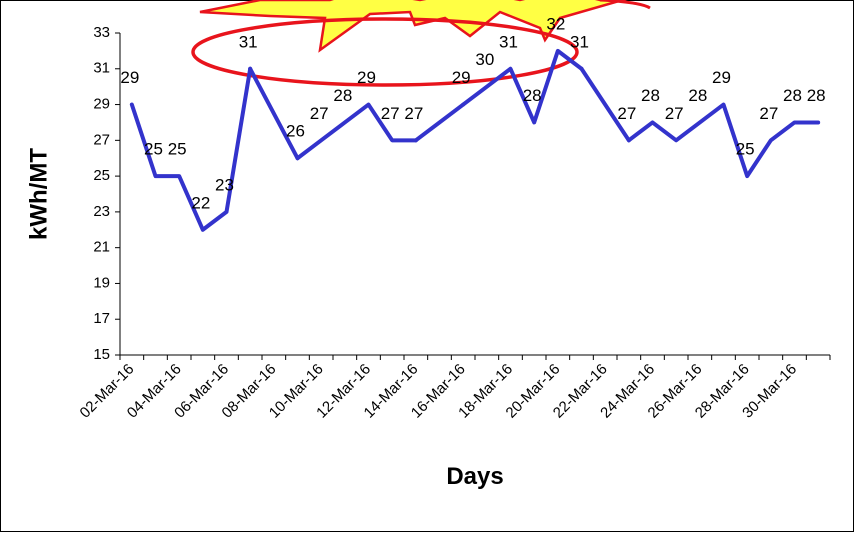 The height and width of the screenshot is (537, 854). I want to click on y-axis-title: kWh/MT, so click(38, 194).